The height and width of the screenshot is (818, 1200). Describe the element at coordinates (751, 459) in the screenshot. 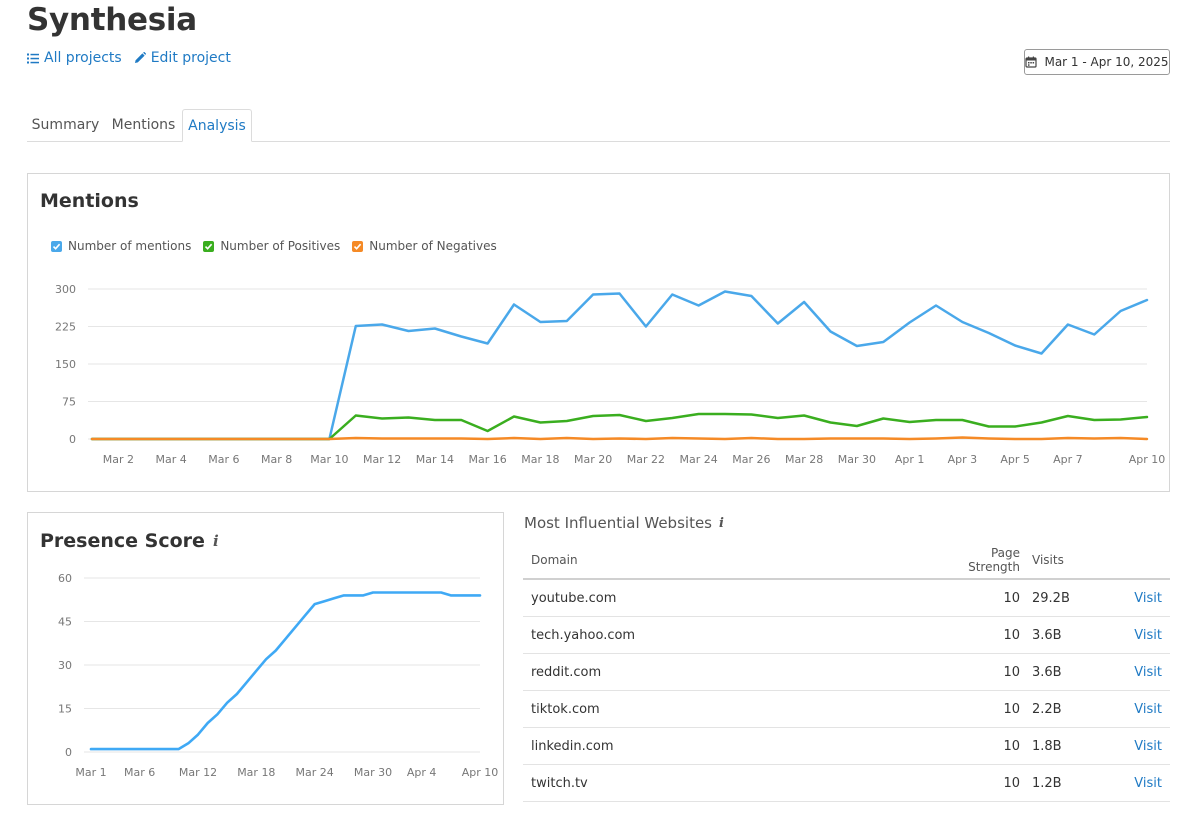

I see `x-tick-label: Mar 26` at that location.